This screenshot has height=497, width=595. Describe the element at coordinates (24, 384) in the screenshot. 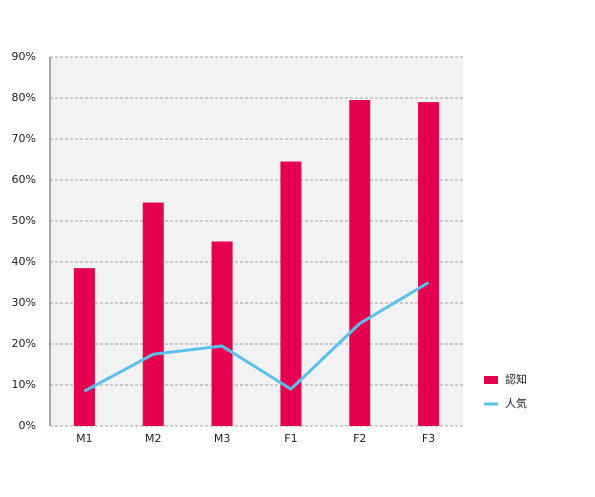

I see `y-tick-label: 10%` at that location.